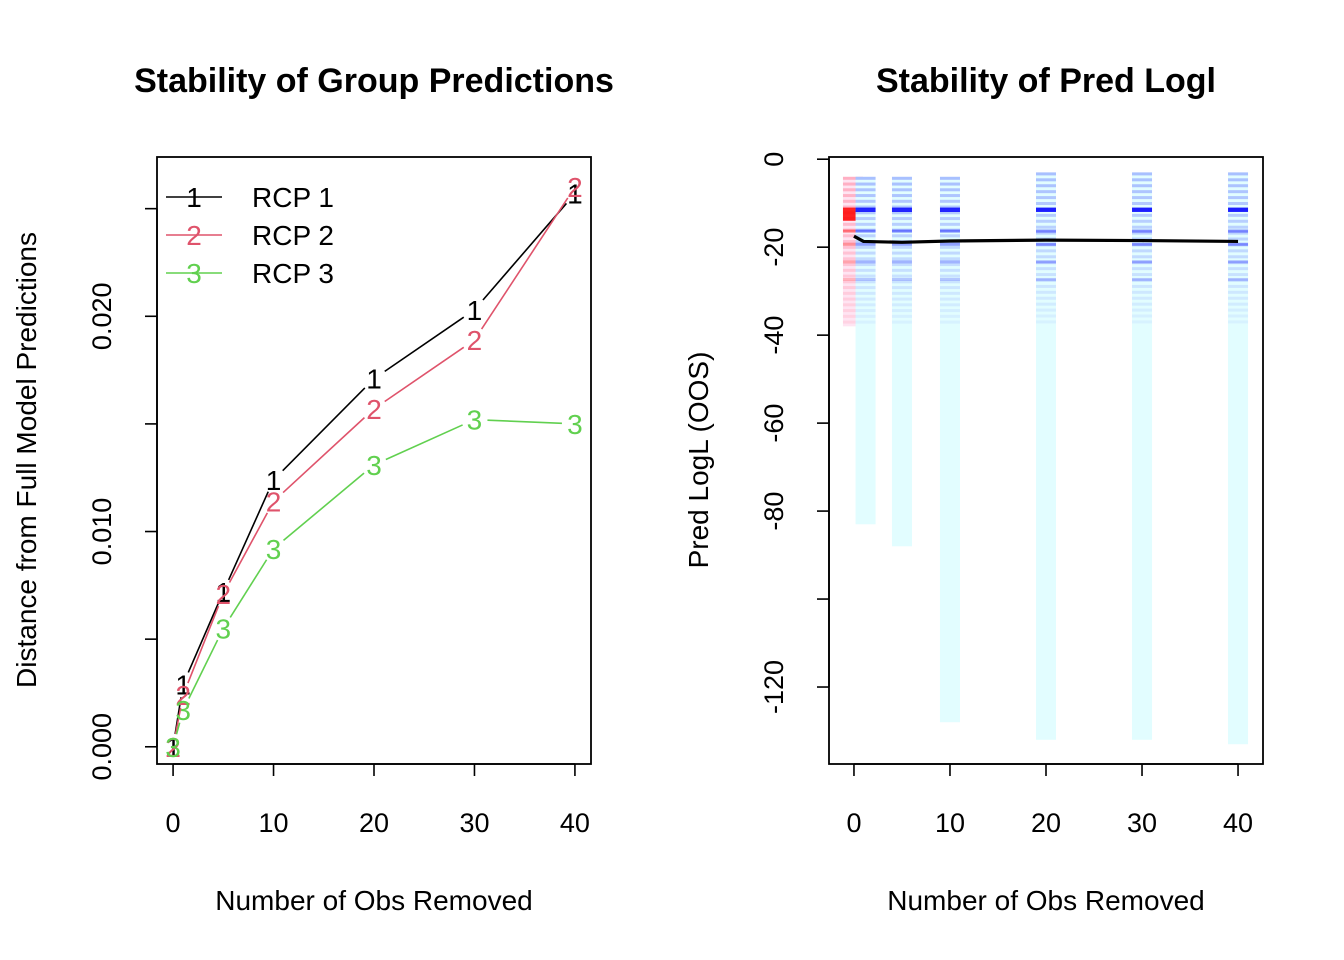  I want to click on right-y-tick-label: -80, so click(774, 511).